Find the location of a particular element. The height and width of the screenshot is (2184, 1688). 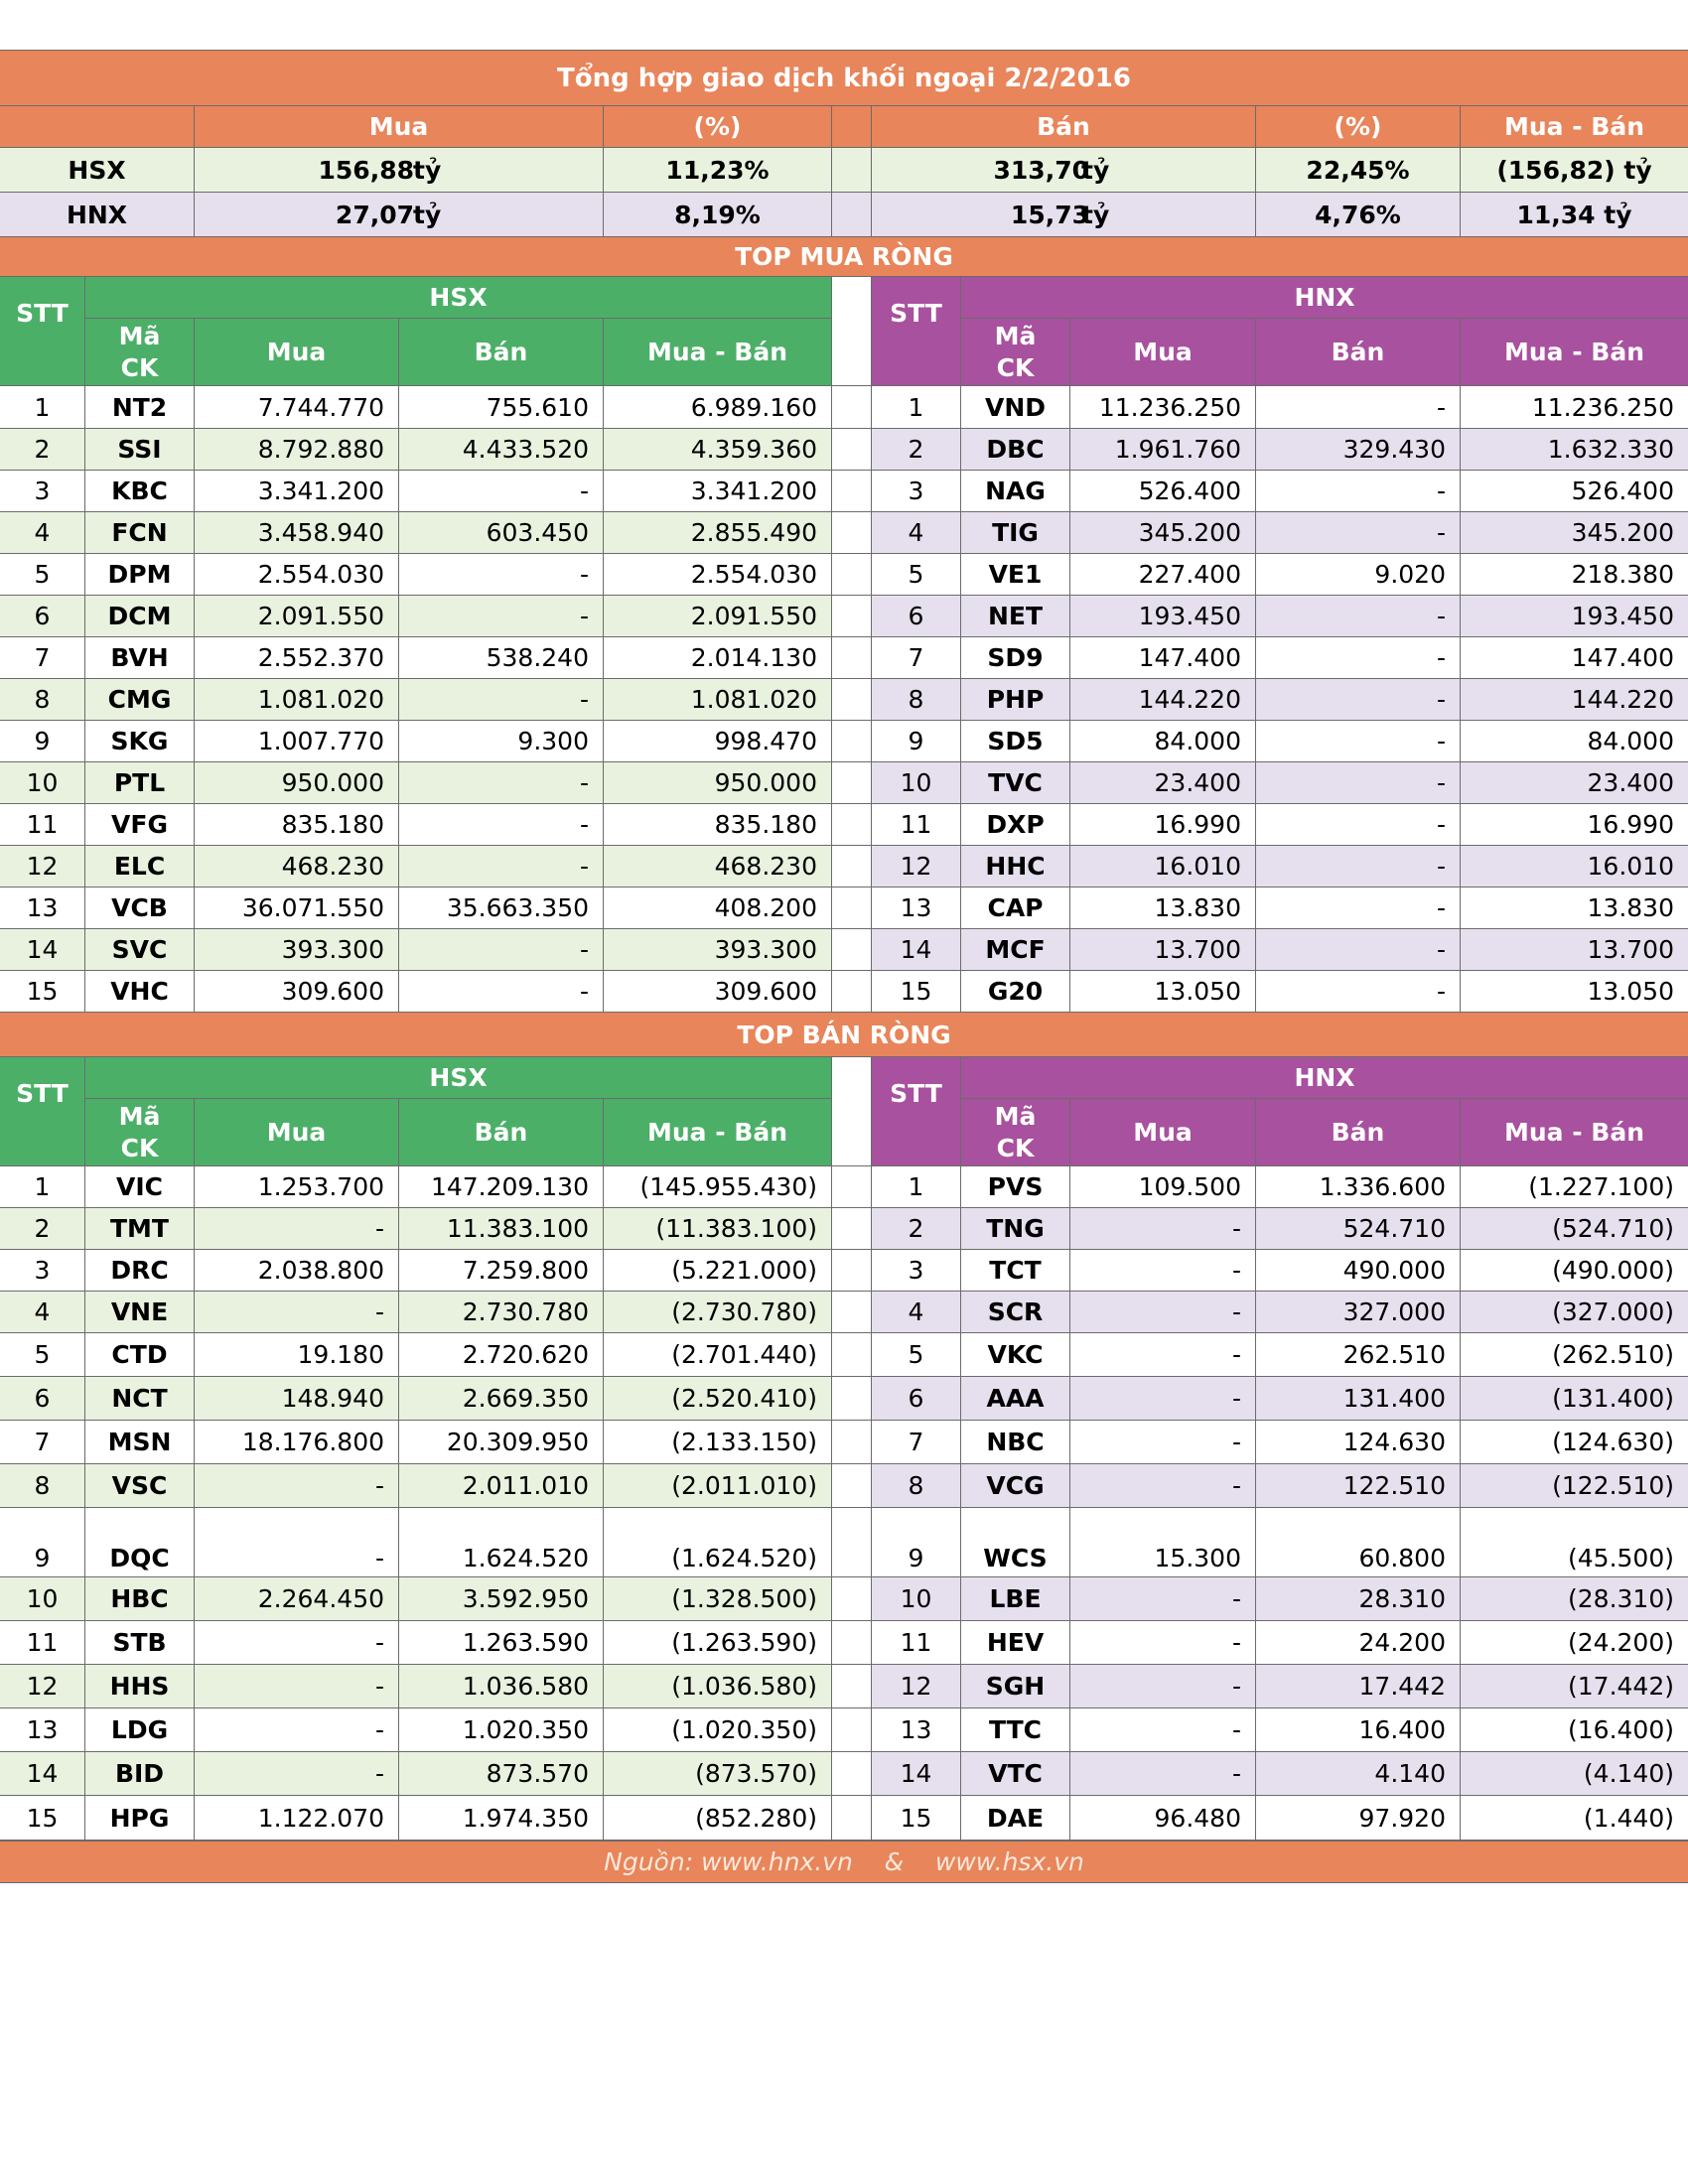

hnx-ban-cell: 124.630 is located at coordinates (1357, 1442).